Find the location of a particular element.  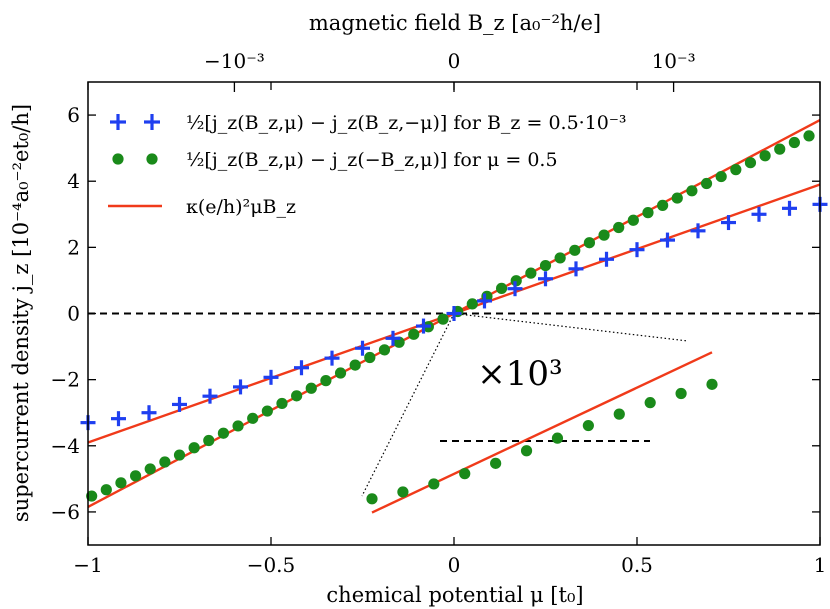

y-axis-label: supercurrent density j_z [10⁻⁴a₀⁻²et₀/h] is located at coordinates (21, 313).